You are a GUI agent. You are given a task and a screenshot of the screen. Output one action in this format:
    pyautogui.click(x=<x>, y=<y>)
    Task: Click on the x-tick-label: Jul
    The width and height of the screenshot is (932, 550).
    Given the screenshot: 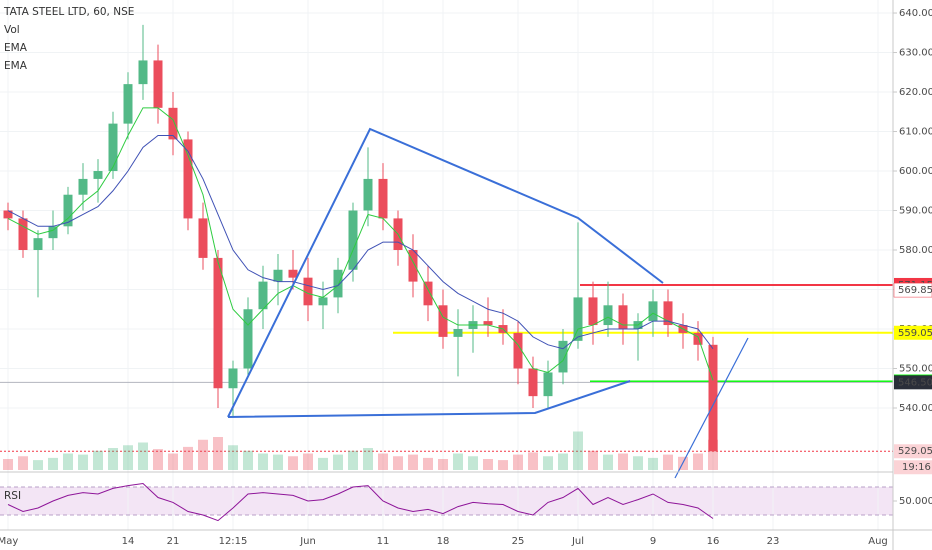 What is the action you would take?
    pyautogui.click(x=577, y=541)
    